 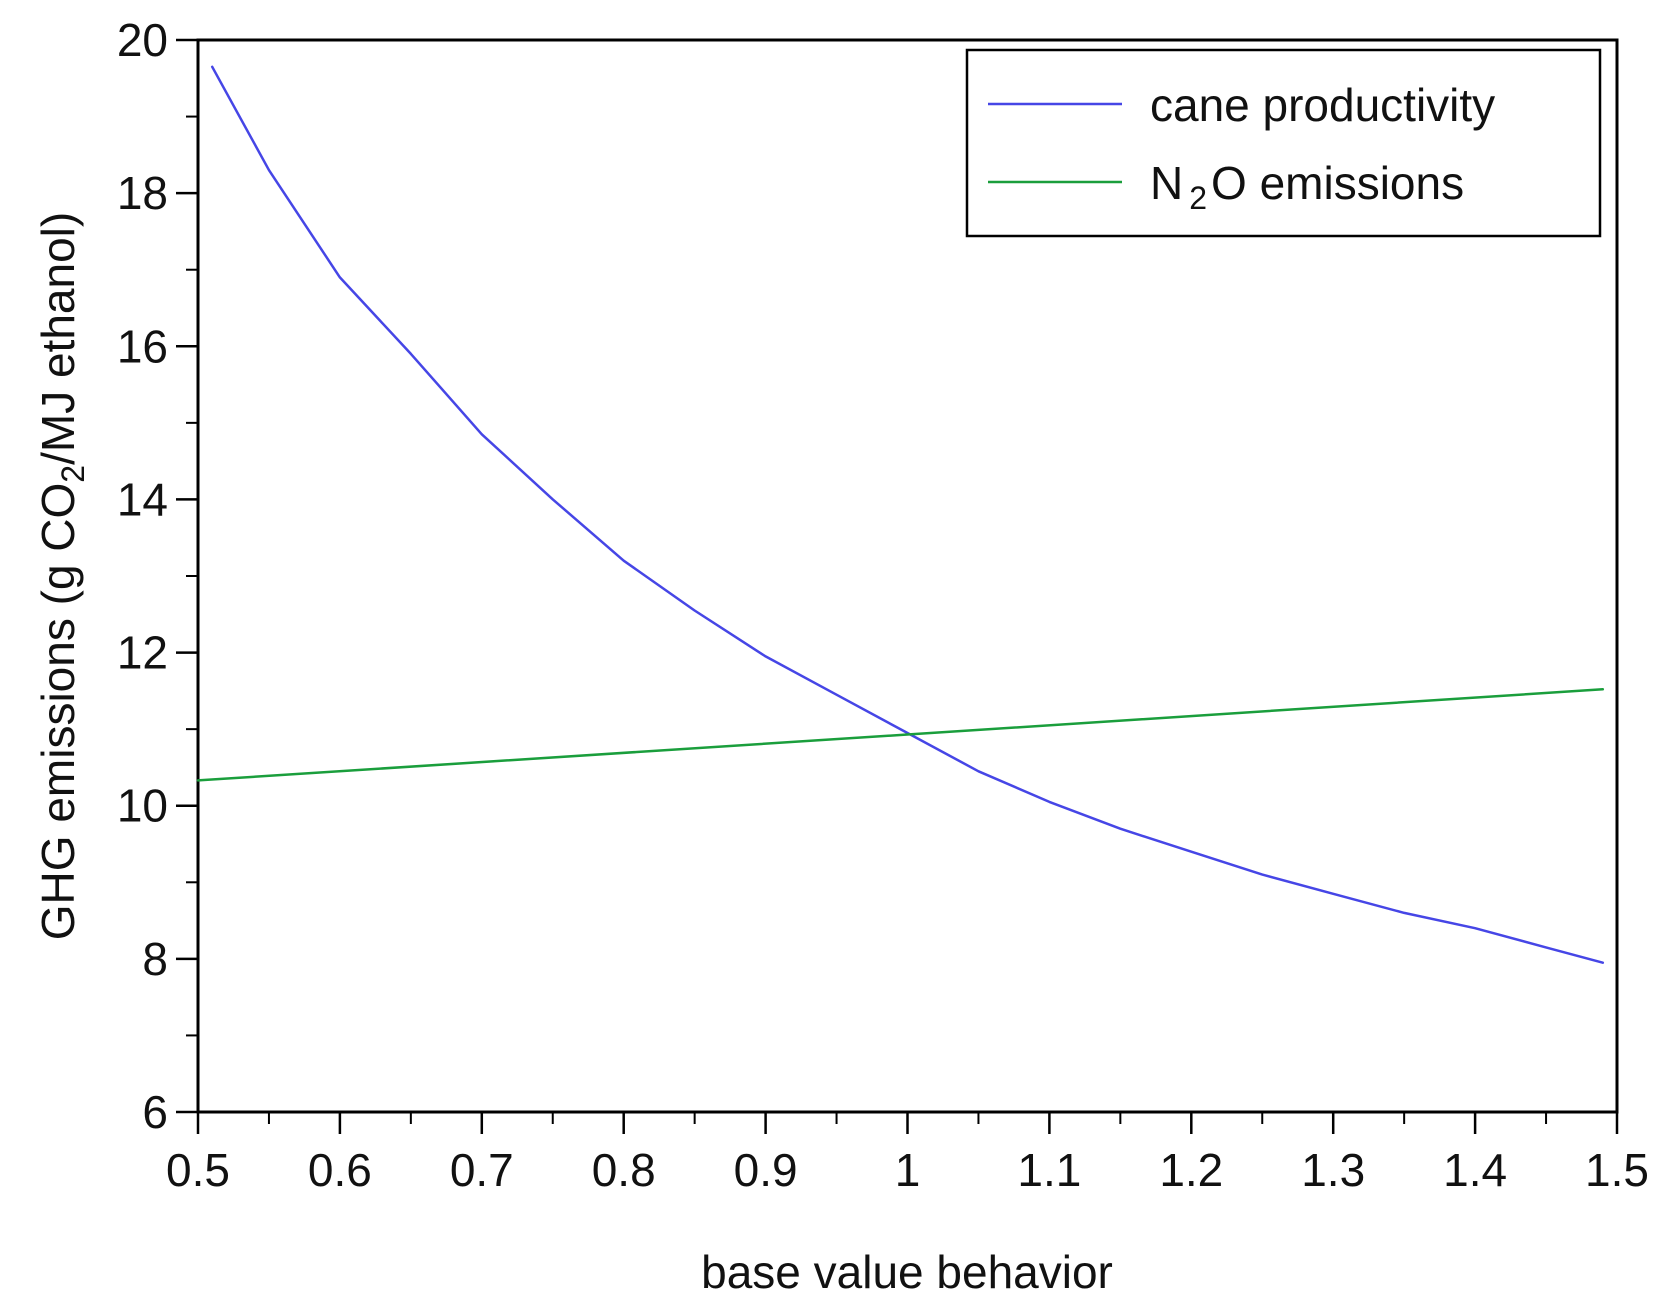 I want to click on x-axis-title: base value behavior, so click(x=907, y=1272).